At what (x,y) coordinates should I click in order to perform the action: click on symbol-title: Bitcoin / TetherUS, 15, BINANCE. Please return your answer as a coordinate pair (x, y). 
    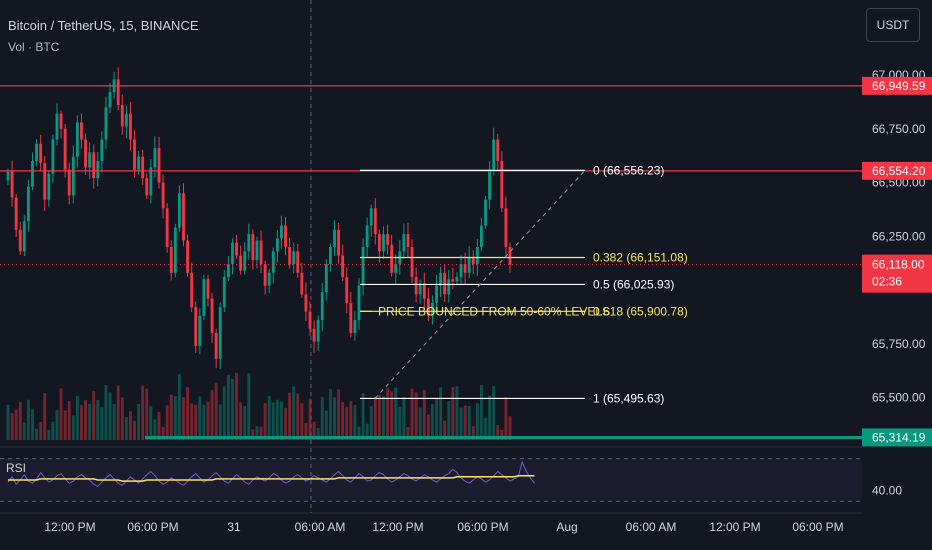
    Looking at the image, I should click on (103, 25).